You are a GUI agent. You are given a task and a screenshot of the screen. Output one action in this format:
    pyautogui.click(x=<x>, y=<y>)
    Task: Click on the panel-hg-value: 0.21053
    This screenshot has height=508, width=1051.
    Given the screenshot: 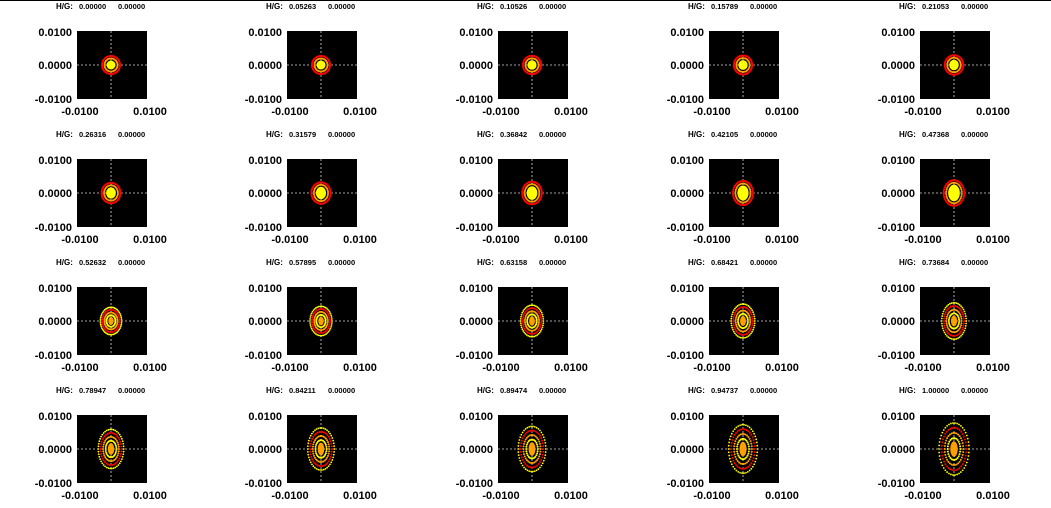 What is the action you would take?
    pyautogui.click(x=935, y=6)
    